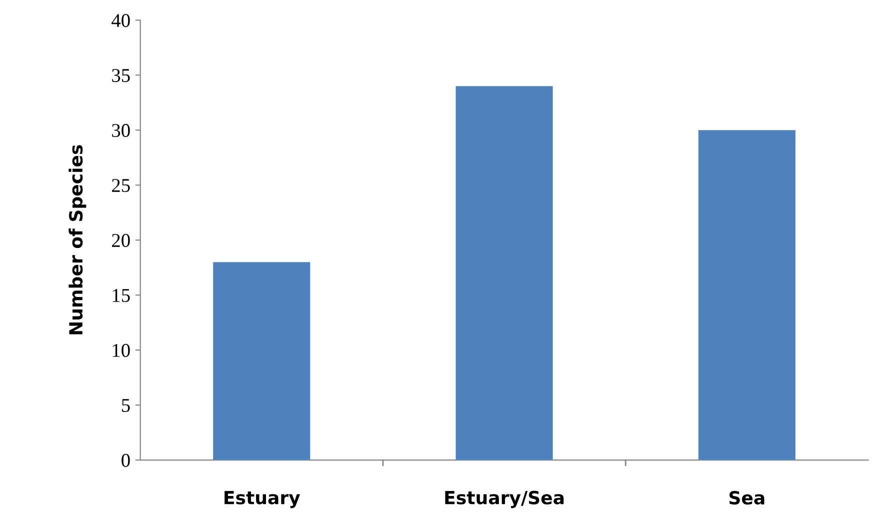 The height and width of the screenshot is (530, 877). I want to click on y-tick-label: 10, so click(121, 351).